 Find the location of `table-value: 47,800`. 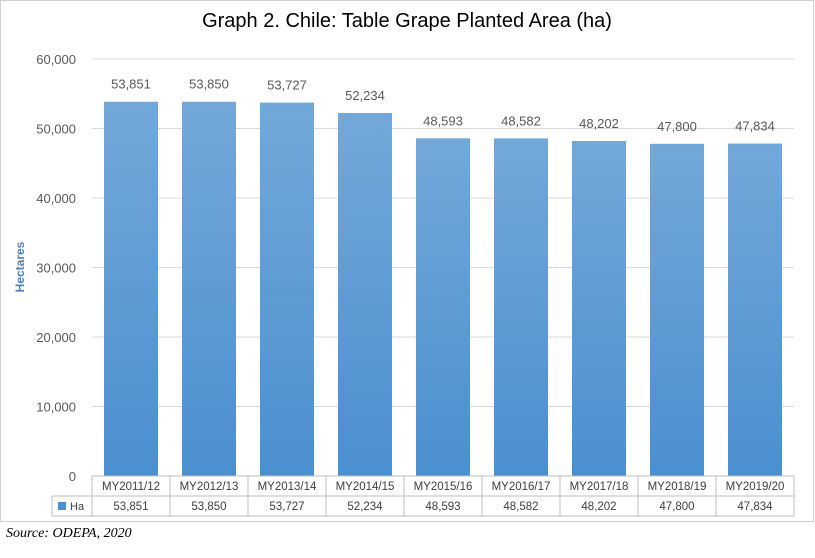

table-value: 47,800 is located at coordinates (676, 507).